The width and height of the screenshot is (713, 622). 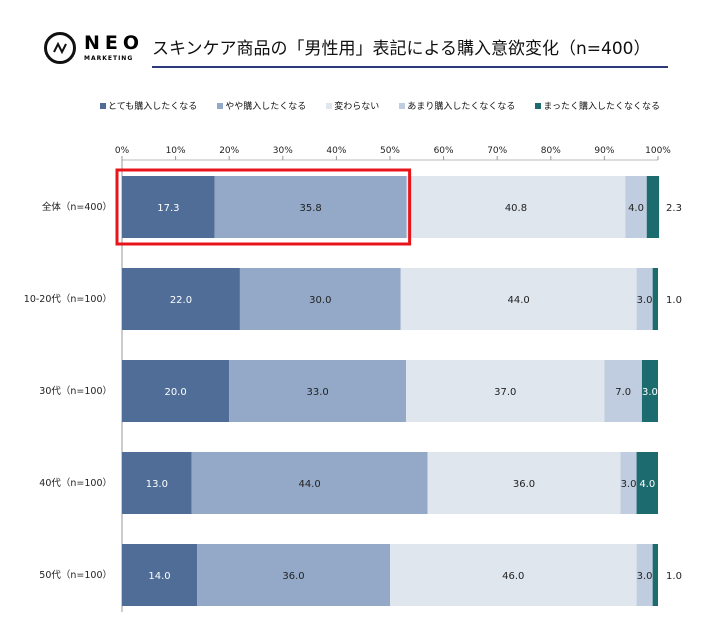 I want to click on title-underline, so click(x=410, y=67).